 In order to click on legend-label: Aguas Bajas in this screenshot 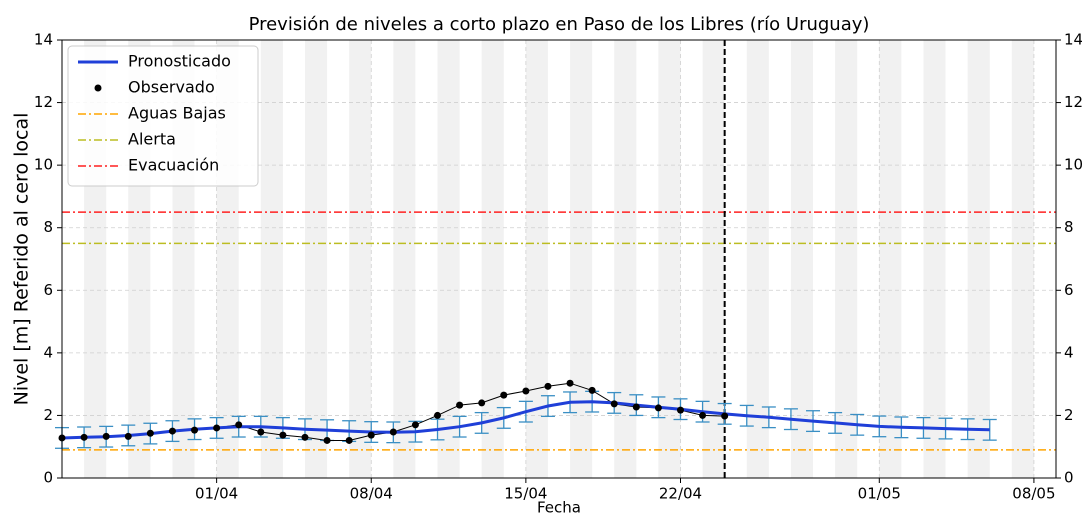, I will do `click(177, 113)`.